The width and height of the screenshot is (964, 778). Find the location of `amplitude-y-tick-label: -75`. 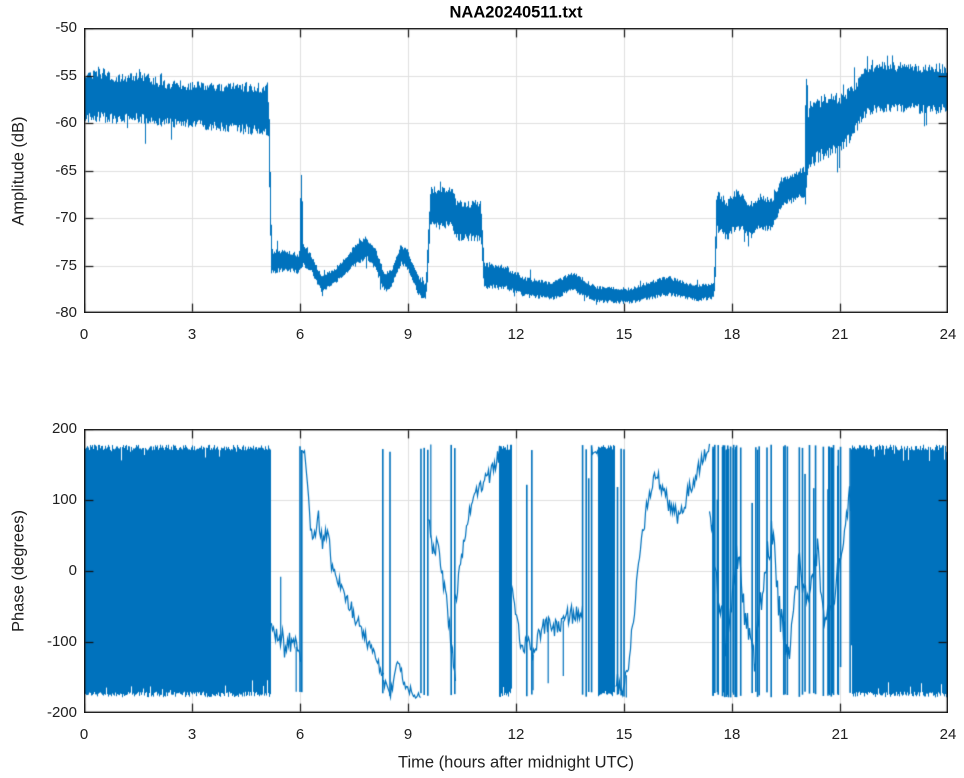

amplitude-y-tick-label: -75 is located at coordinates (66, 265).